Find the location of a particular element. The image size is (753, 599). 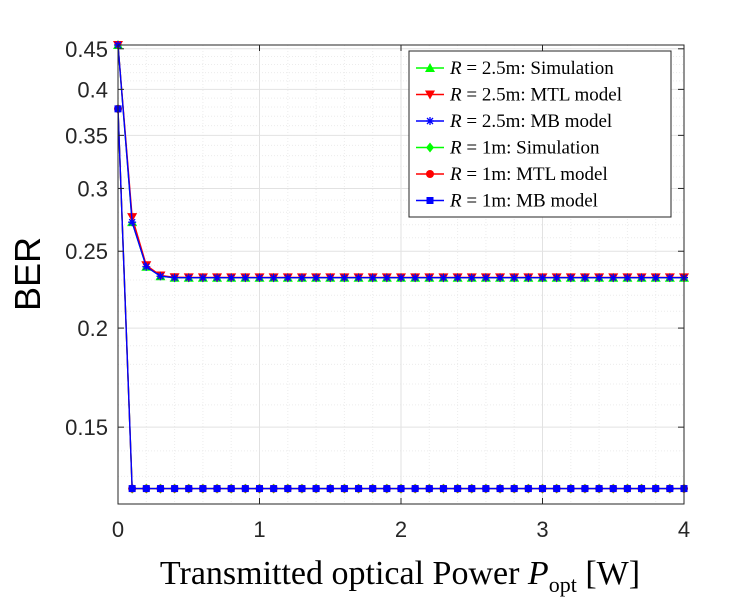

x-axis-label-var: P is located at coordinates (538, 573).